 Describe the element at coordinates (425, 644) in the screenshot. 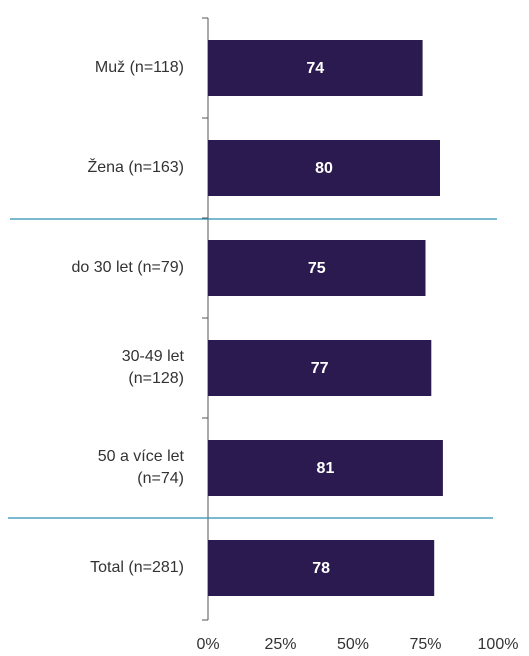

I see `x-tick-label: 75%` at that location.